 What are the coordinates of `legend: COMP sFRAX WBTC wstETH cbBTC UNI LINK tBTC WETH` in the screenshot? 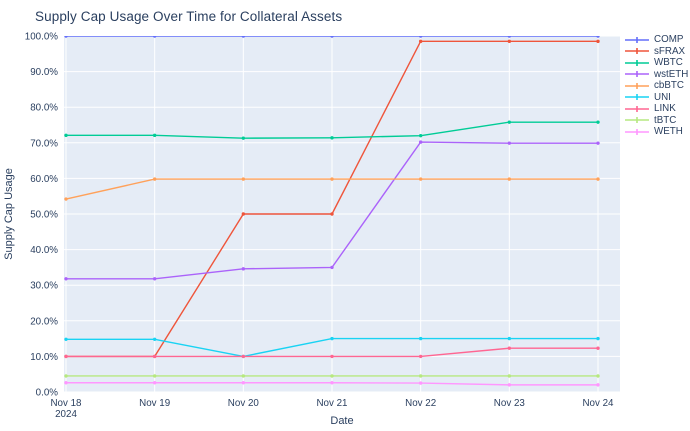 It's located at (656, 86).